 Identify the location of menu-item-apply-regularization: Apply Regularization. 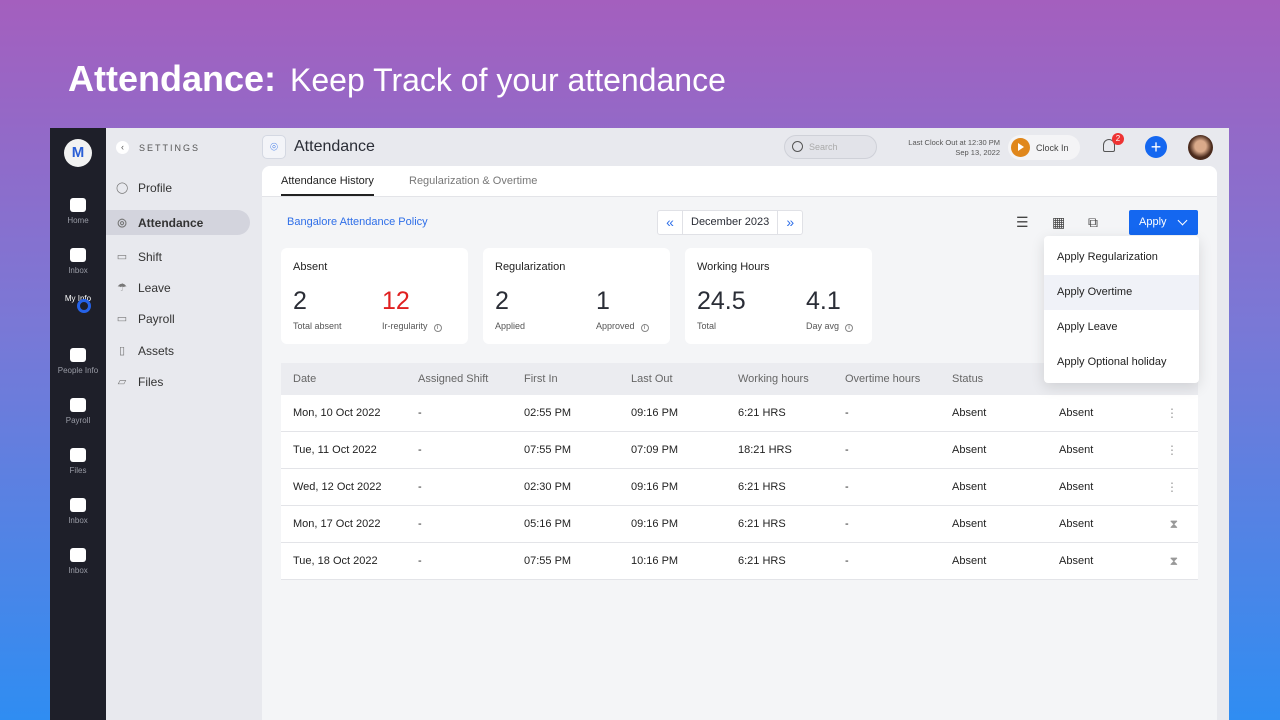
(1107, 257).